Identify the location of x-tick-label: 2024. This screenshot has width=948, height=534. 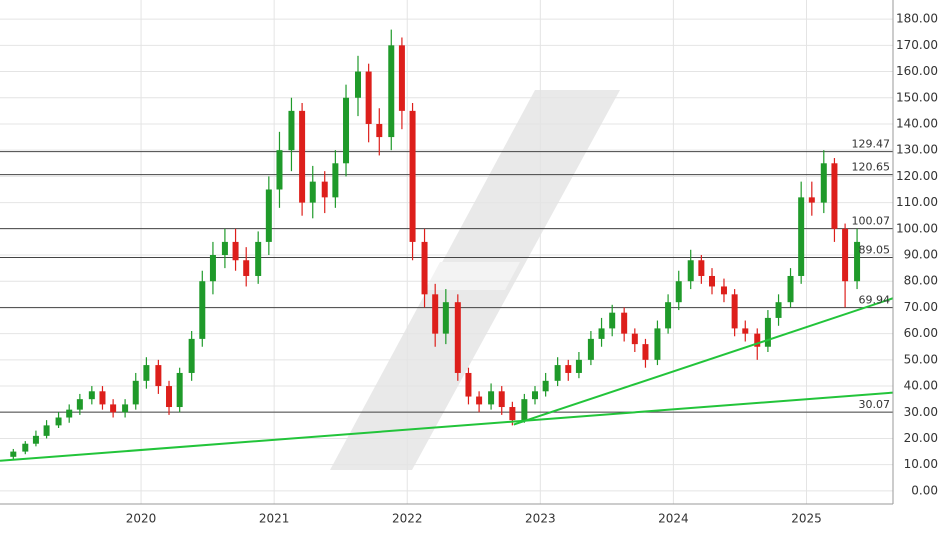
(673, 519).